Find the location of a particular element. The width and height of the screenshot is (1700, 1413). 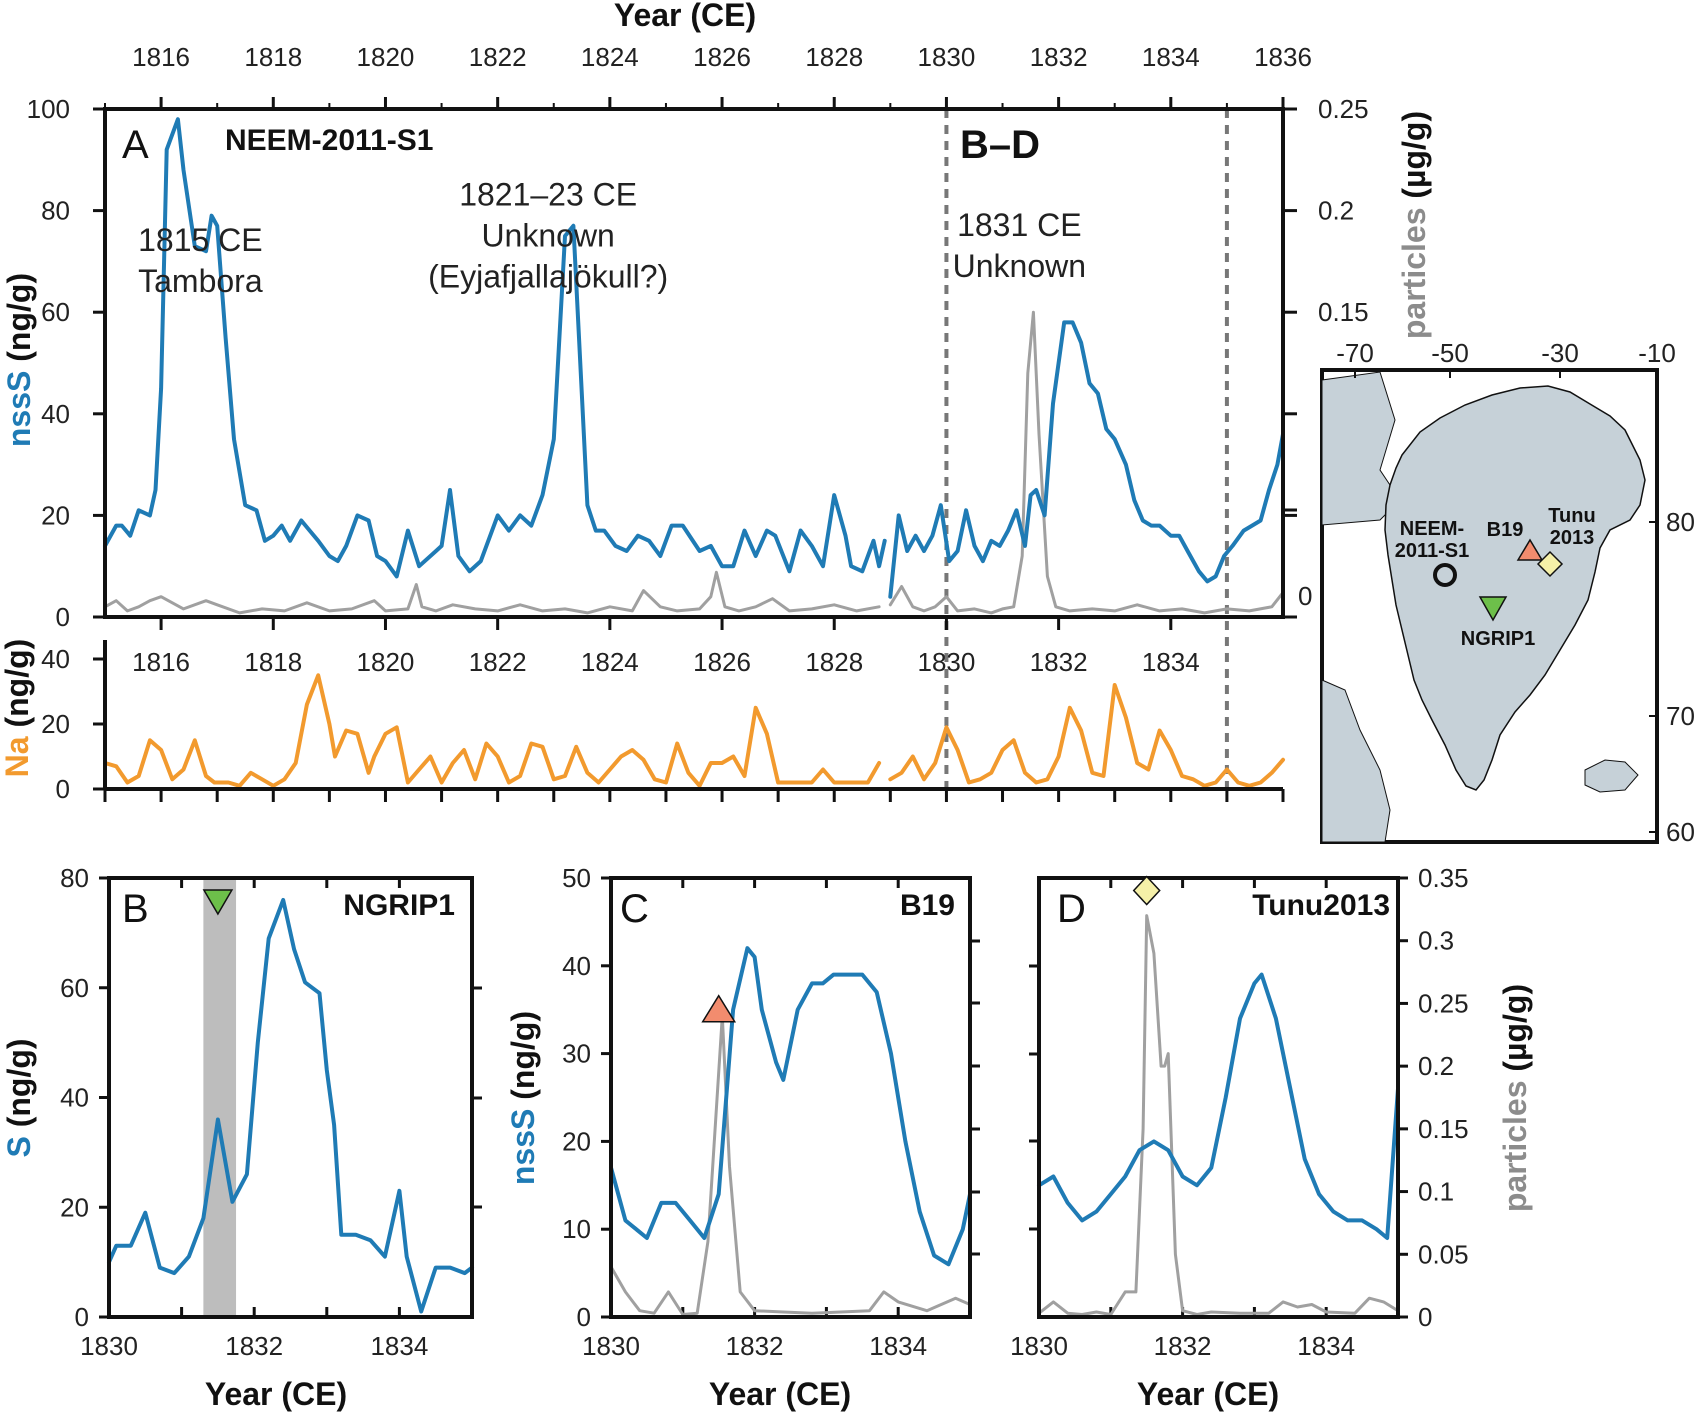

nsss-axis-title-unit: (ng/g) is located at coordinates (19, 322).